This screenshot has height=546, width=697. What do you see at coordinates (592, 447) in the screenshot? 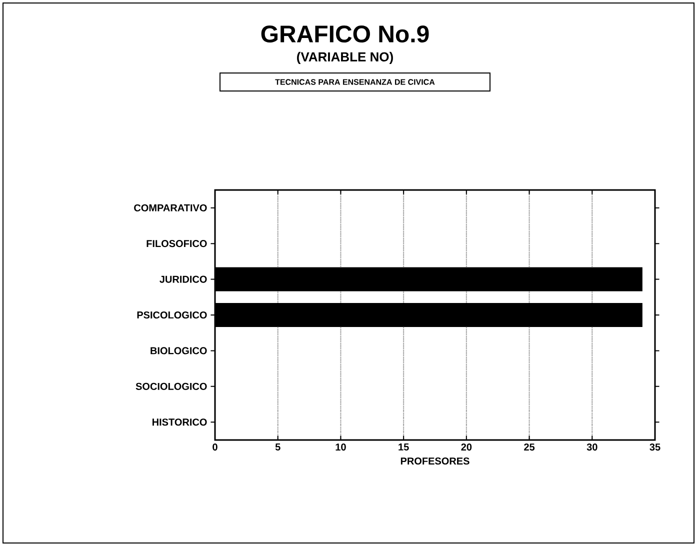
I see `x-tick-label: 30` at bounding box center [592, 447].